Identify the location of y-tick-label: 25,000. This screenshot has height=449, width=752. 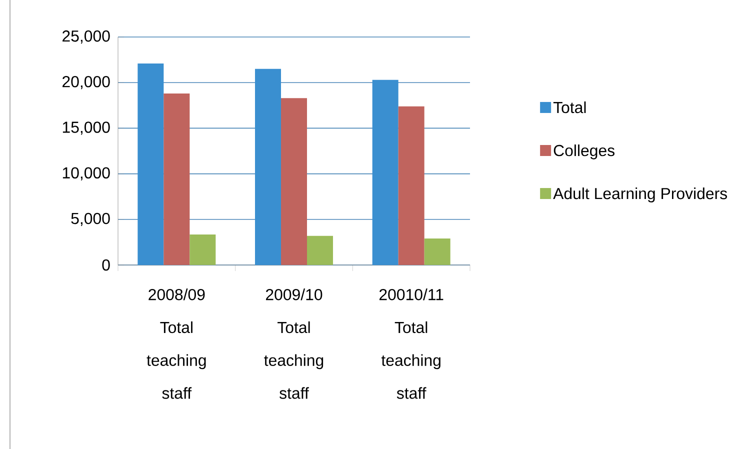
(86, 37).